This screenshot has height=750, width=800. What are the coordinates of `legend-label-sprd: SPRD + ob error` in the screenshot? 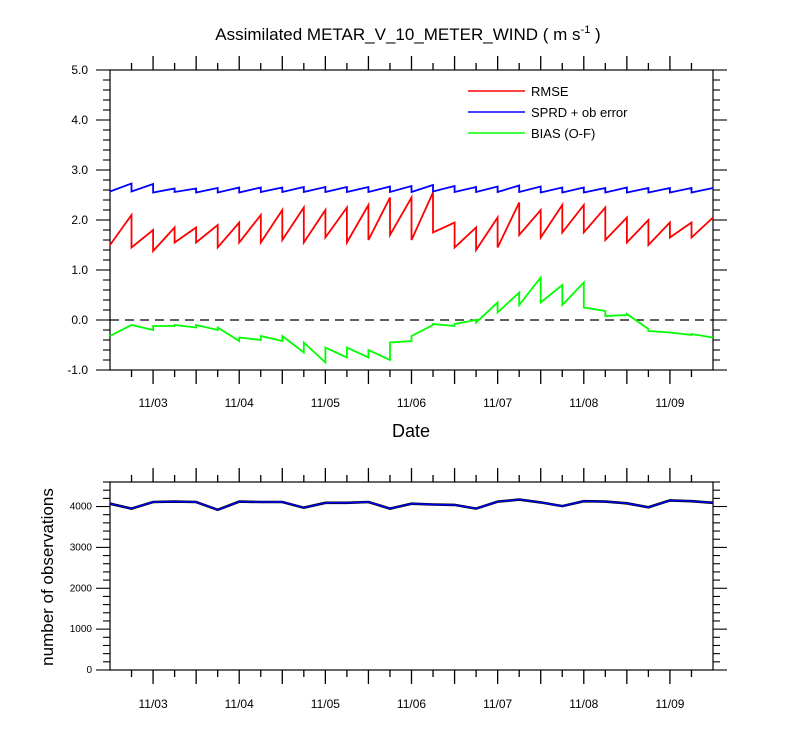 It's located at (579, 112).